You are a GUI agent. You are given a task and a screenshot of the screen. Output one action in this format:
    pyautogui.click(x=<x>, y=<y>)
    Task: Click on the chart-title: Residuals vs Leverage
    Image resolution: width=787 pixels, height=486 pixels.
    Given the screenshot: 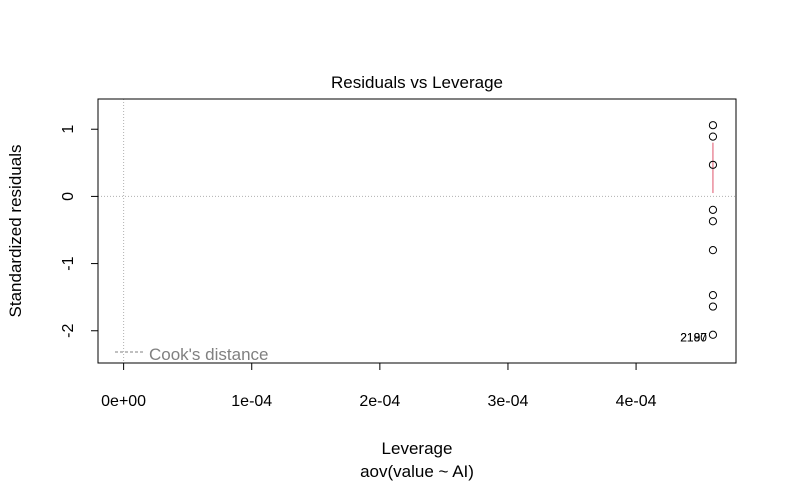 What is the action you would take?
    pyautogui.click(x=417, y=82)
    